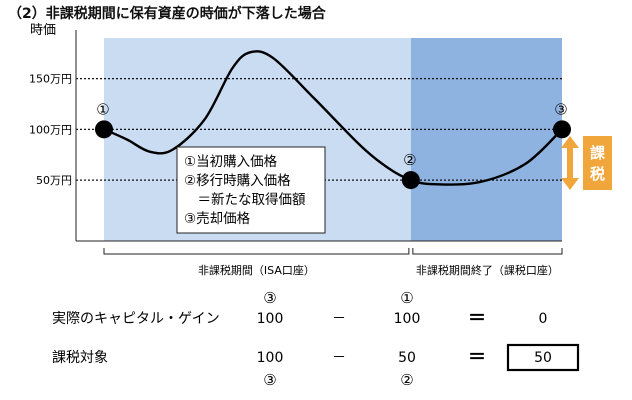 This screenshot has width=632, height=400. Describe the element at coordinates (407, 358) in the screenshot. I see `value-b: 50` at that location.